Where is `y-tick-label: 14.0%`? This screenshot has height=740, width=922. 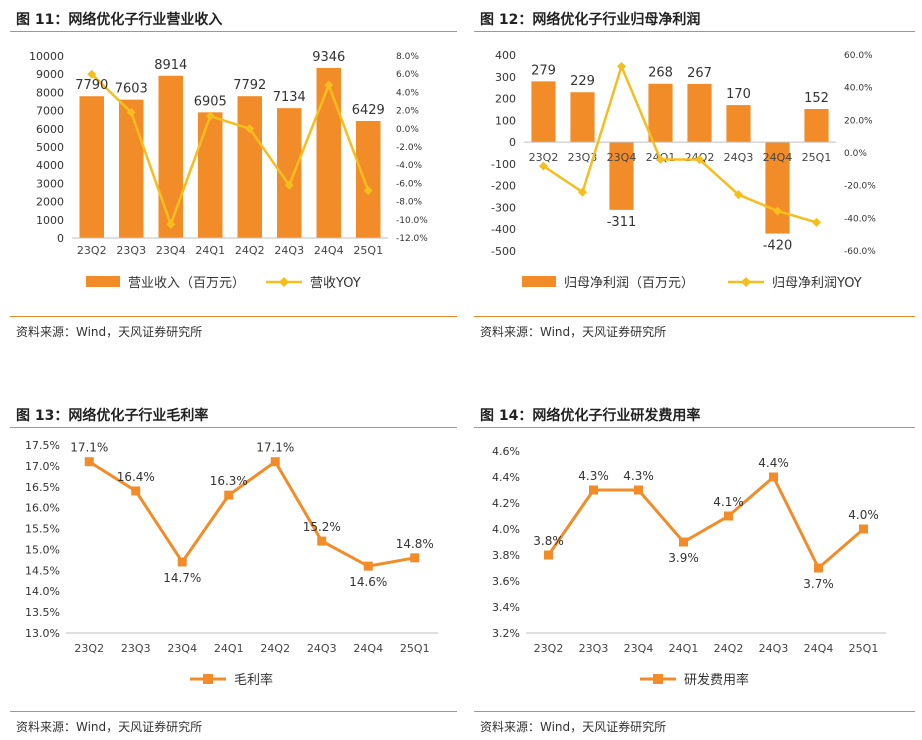
y-tick-label: 14.0% is located at coordinates (42, 591).